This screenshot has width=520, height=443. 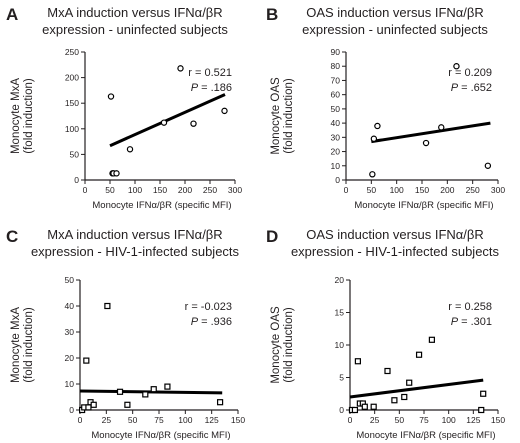 What do you see at coordinates (395, 234) in the screenshot?
I see `chart-title-line: OAS induction versus IFNα/βR` at bounding box center [395, 234].